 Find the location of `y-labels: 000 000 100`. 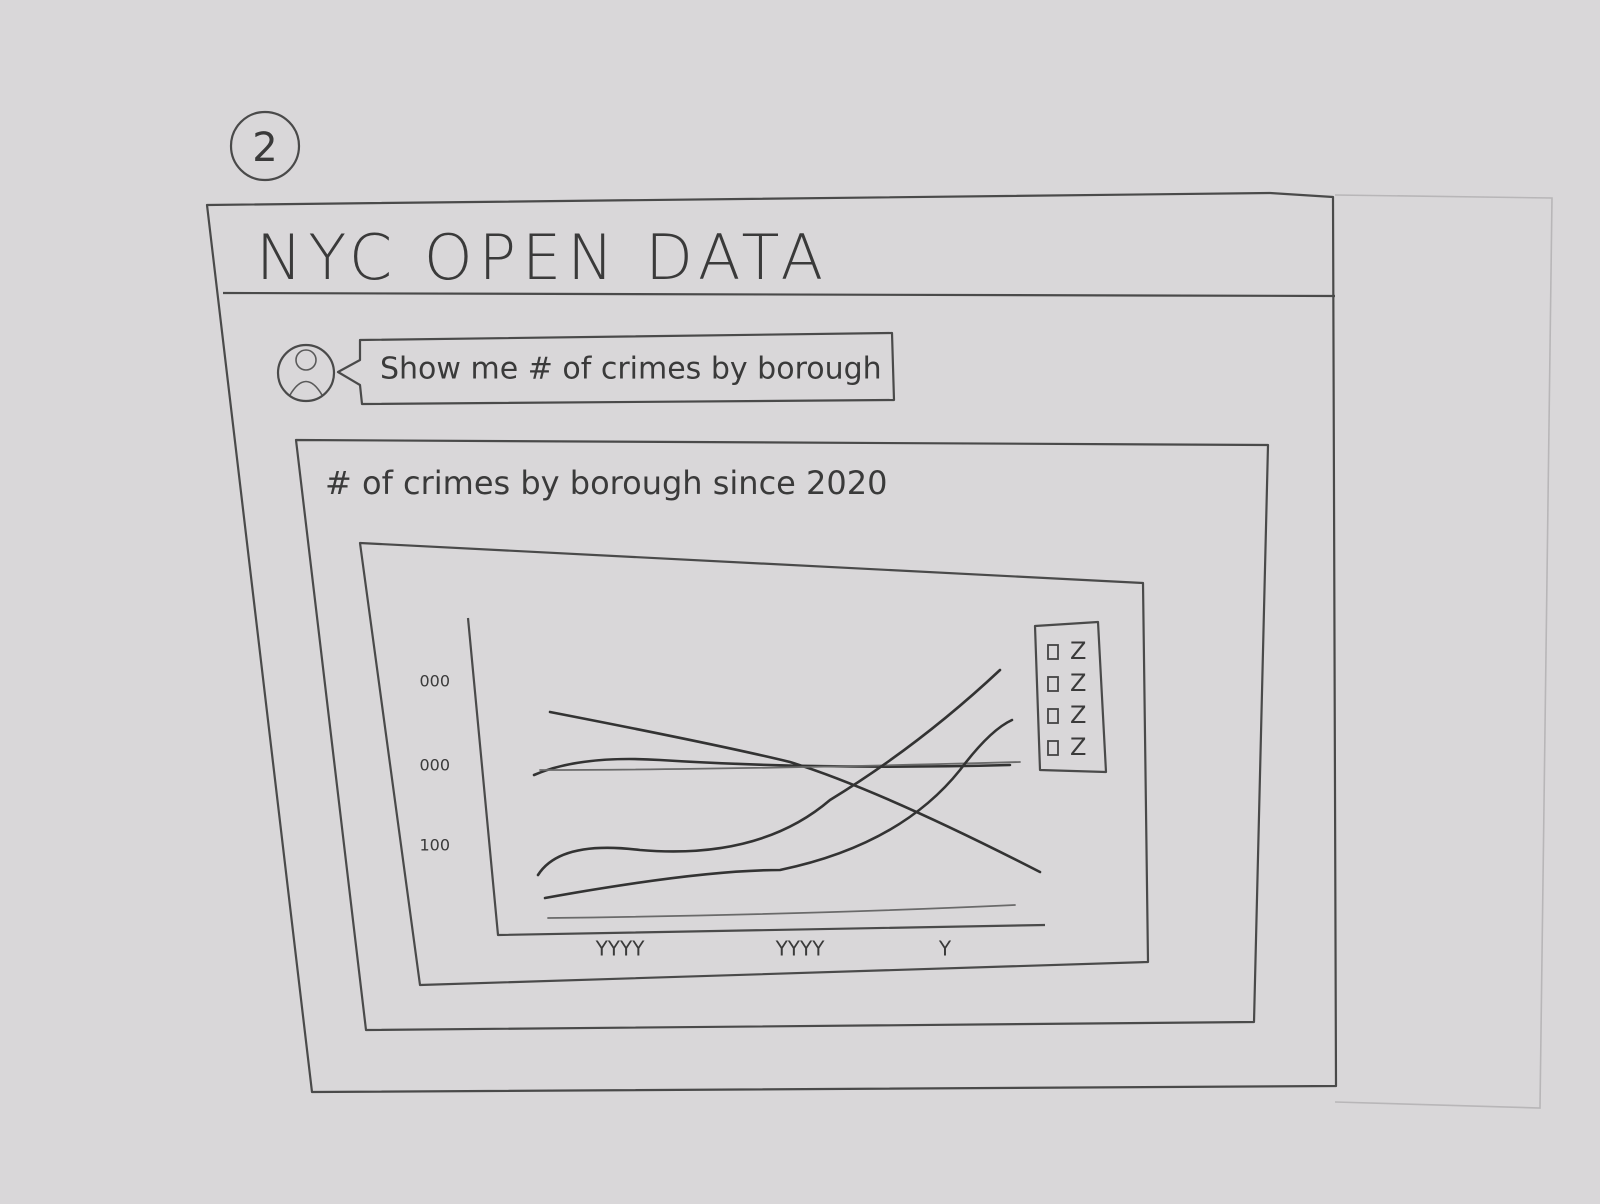

y-labels: 000 000 100 is located at coordinates (434, 763).